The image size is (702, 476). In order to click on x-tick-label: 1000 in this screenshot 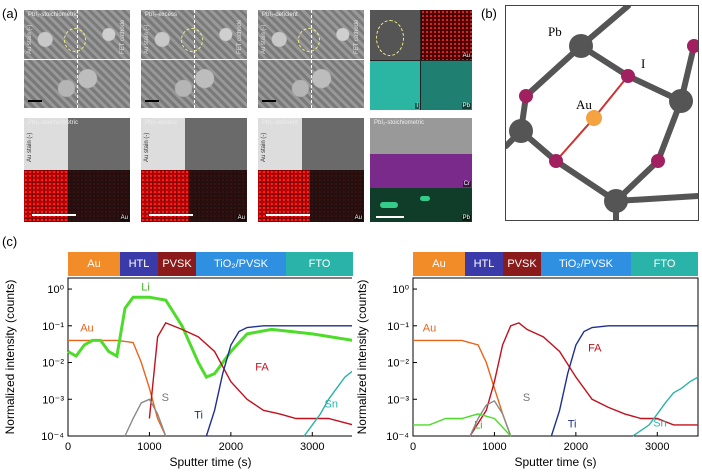, I will do `click(494, 447)`.